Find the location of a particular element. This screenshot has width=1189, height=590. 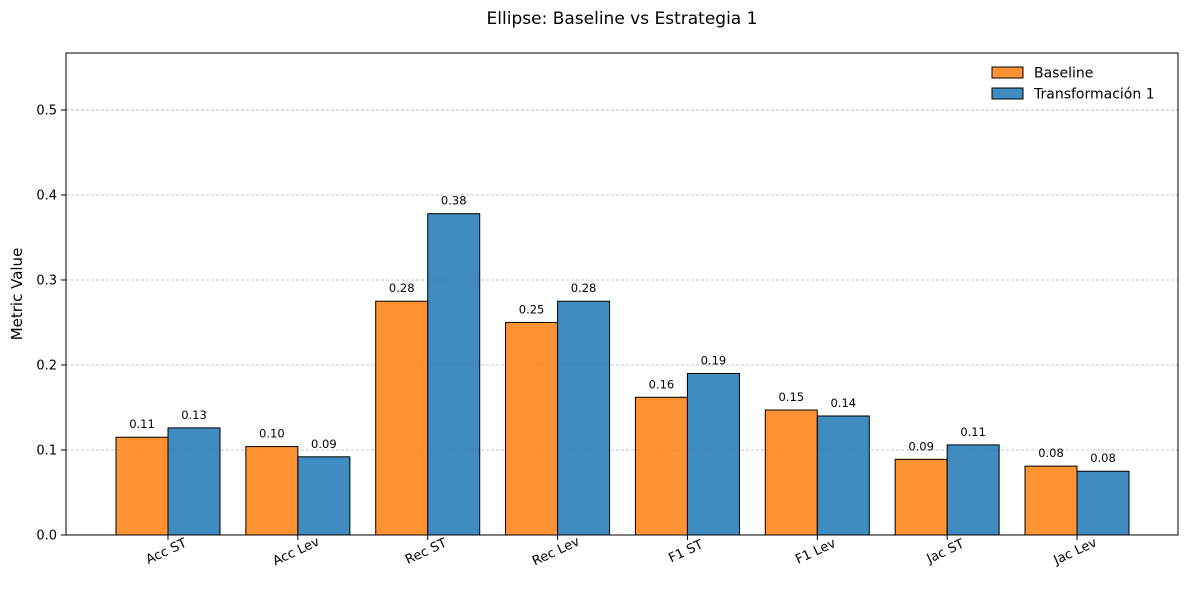

bar-value-label: 0.10 is located at coordinates (272, 434).